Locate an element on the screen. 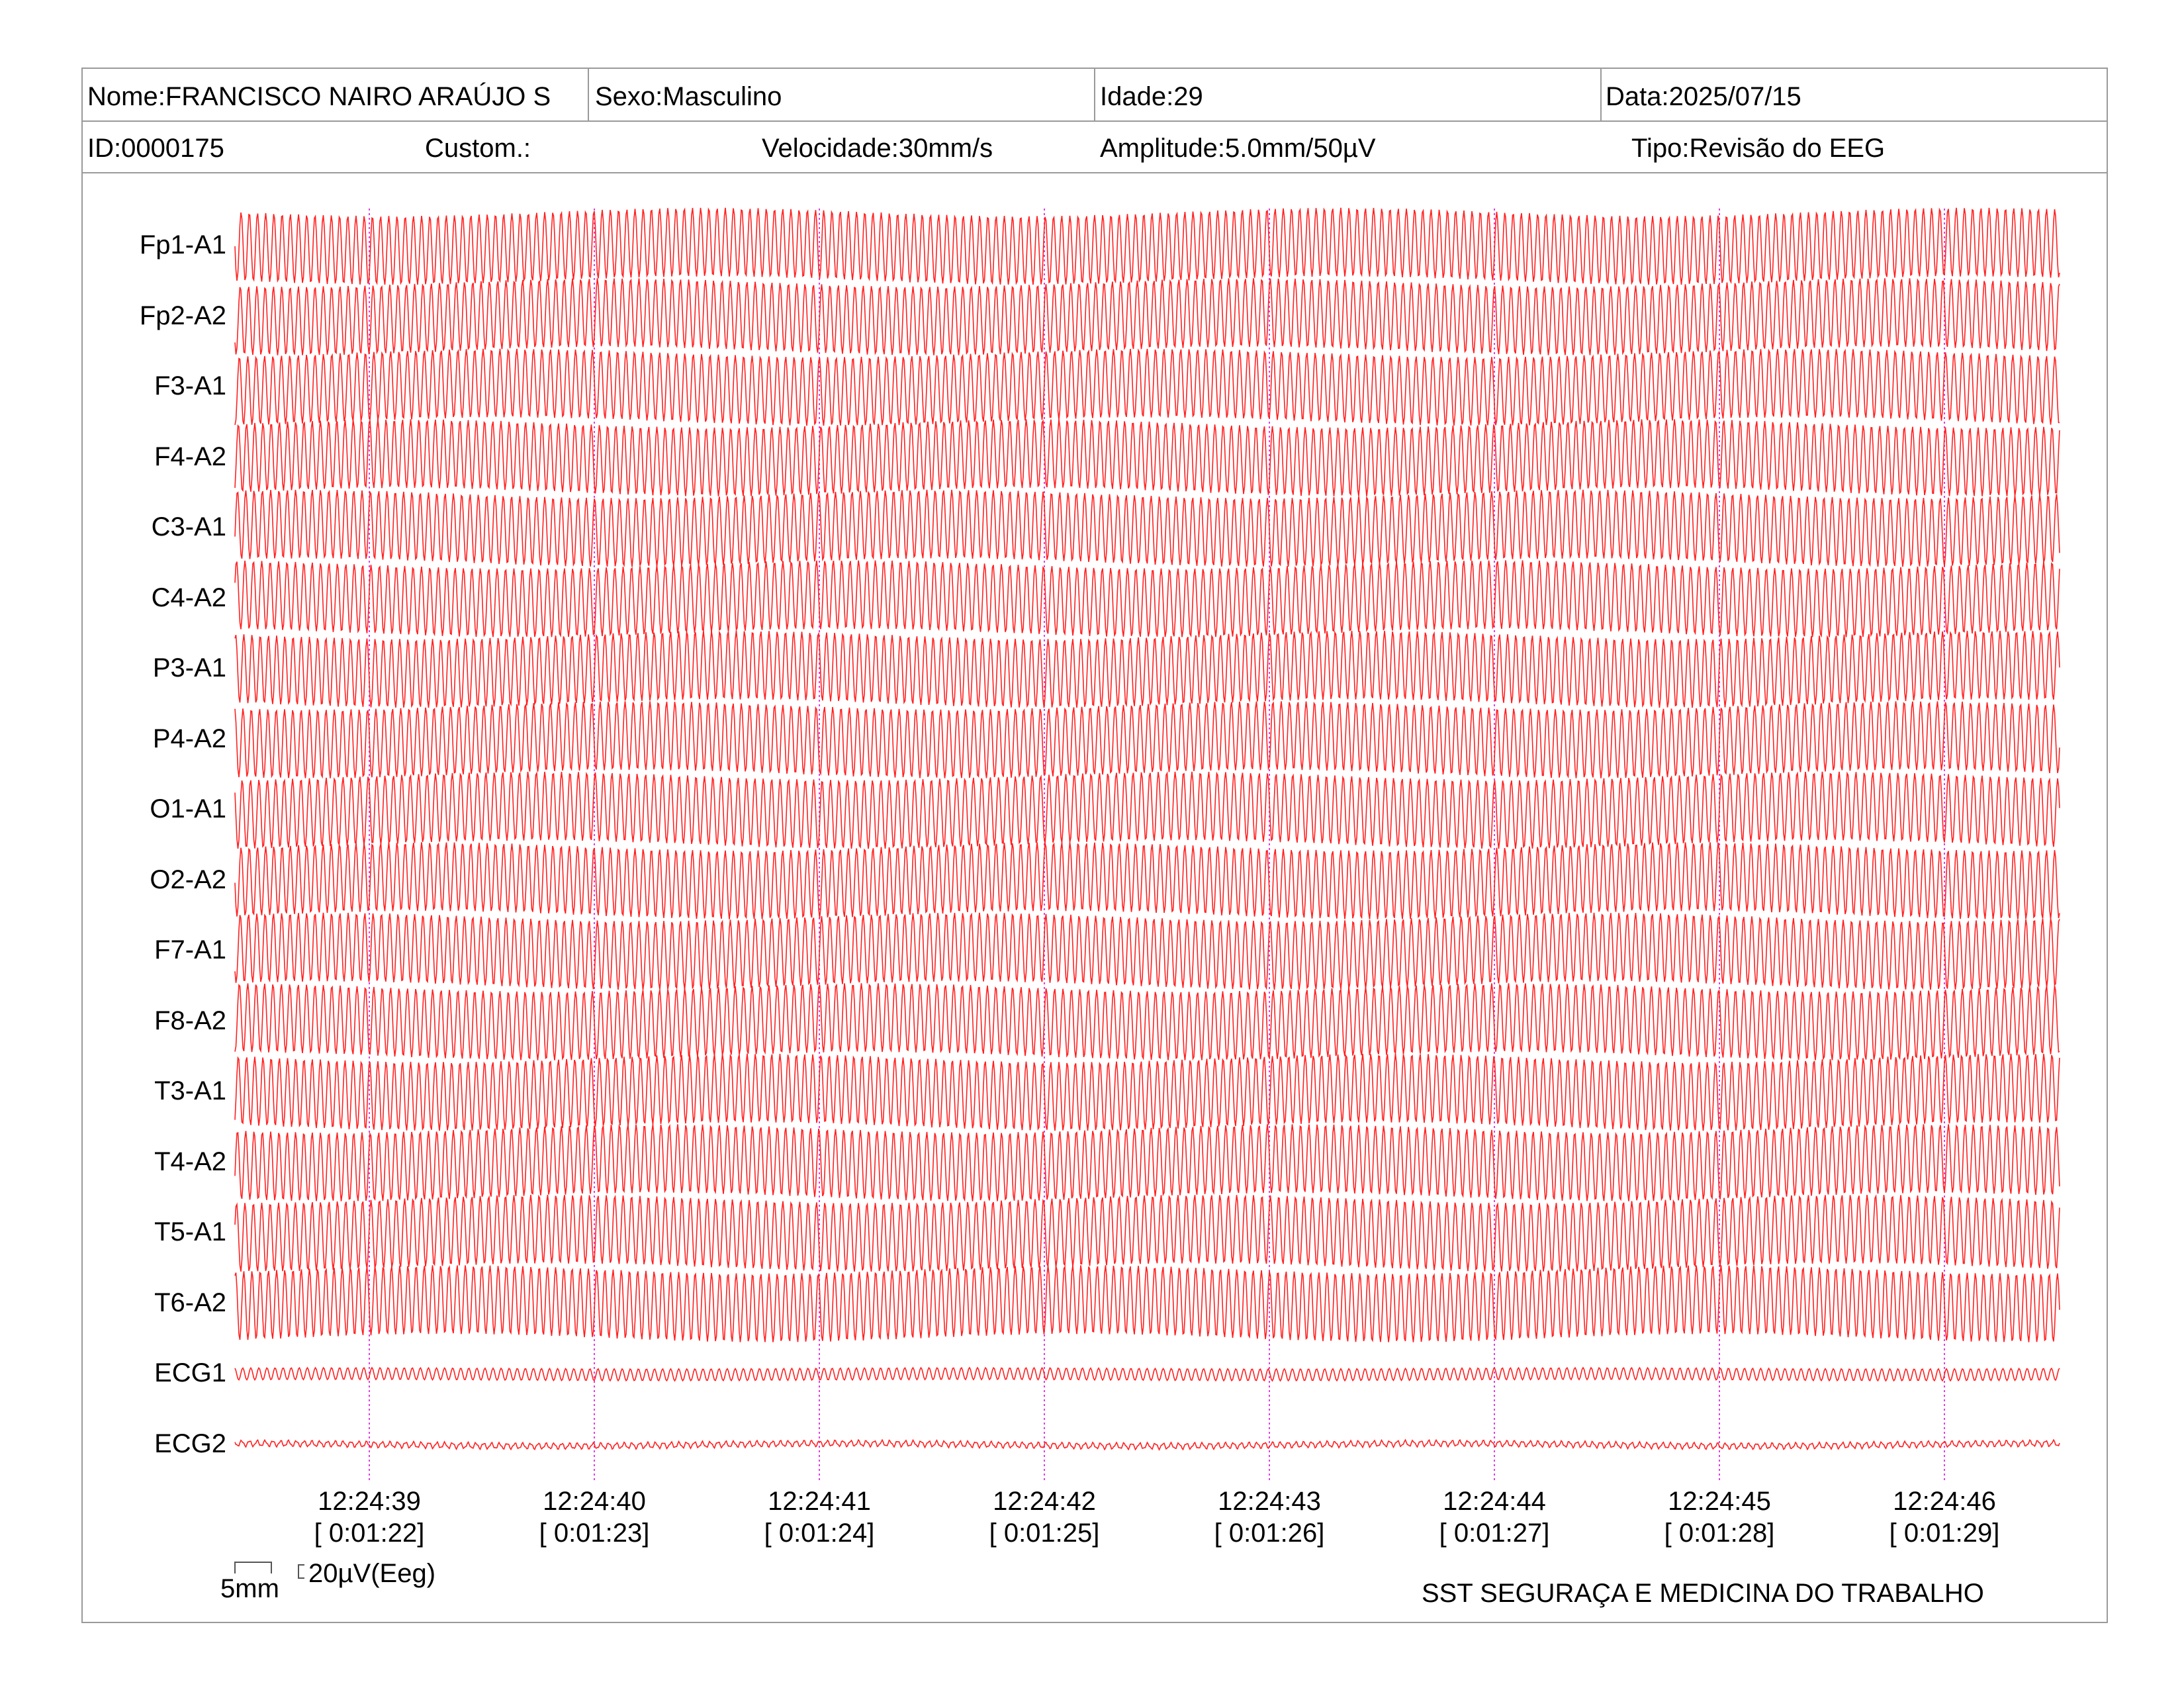 The height and width of the screenshot is (1688, 2184). channel-trace-t4-a2 is located at coordinates (1147, 1162).